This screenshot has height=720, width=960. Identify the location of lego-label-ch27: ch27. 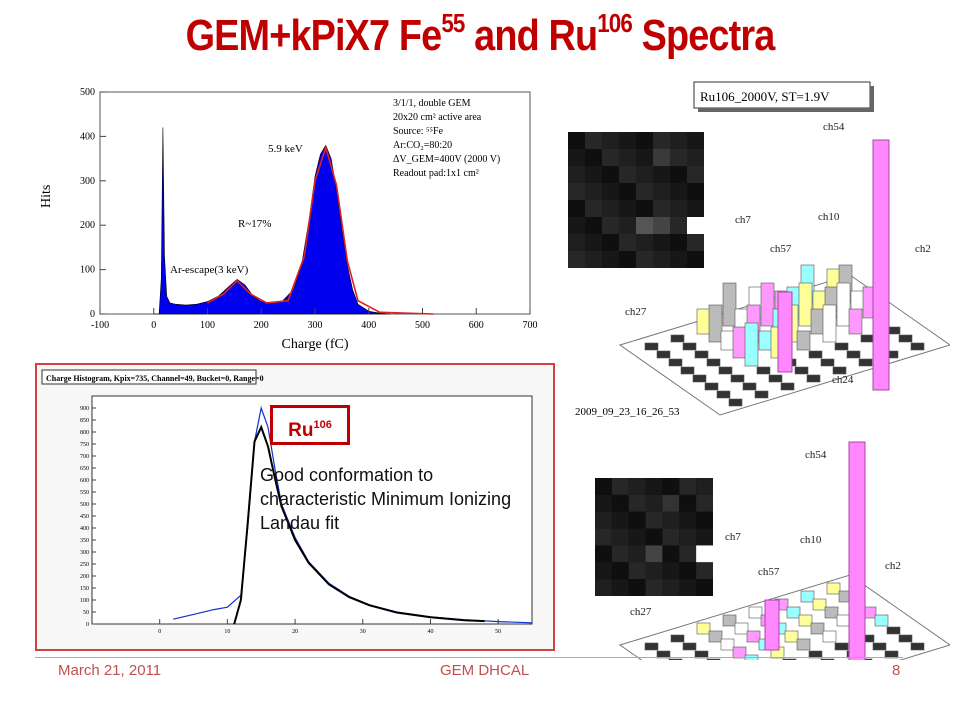
(636, 312).